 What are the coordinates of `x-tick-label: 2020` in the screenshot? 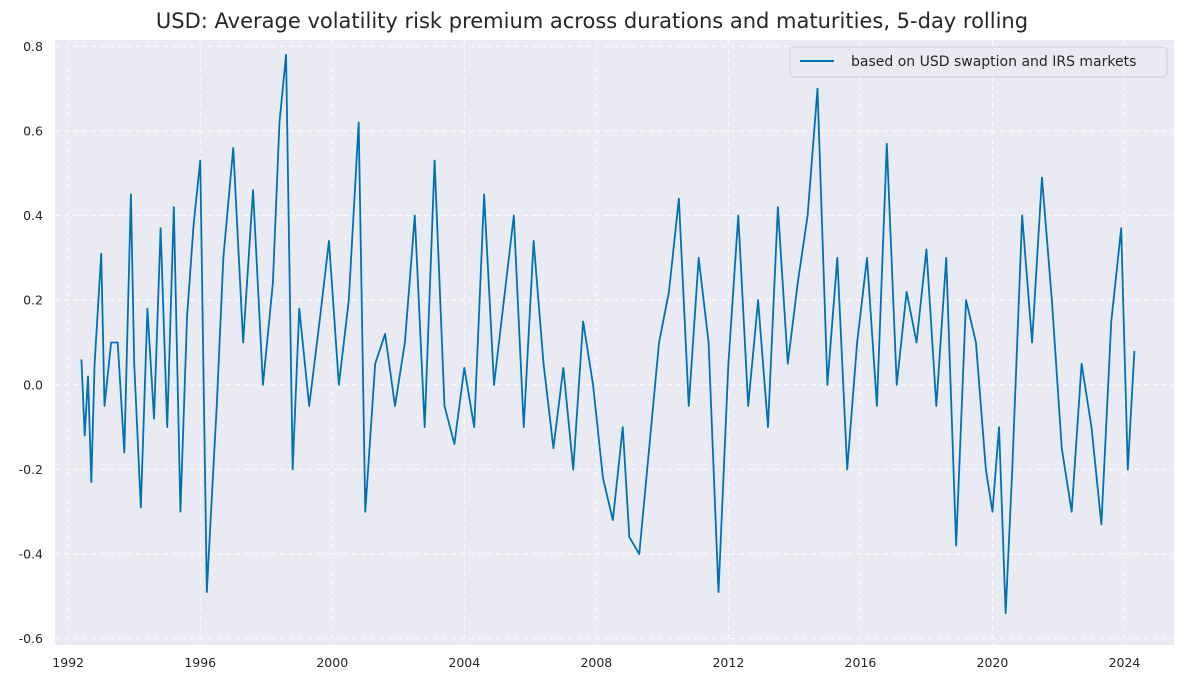 It's located at (993, 662).